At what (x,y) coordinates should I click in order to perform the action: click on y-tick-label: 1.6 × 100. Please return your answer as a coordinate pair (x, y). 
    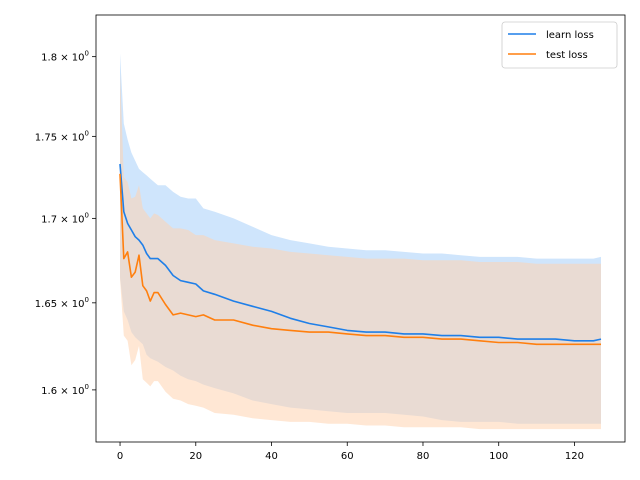
    Looking at the image, I should click on (65, 390).